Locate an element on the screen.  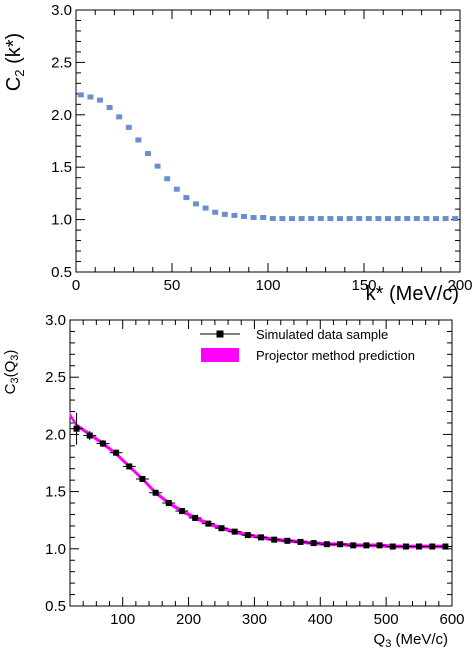
x-tick-label: 600 is located at coordinates (451, 619).